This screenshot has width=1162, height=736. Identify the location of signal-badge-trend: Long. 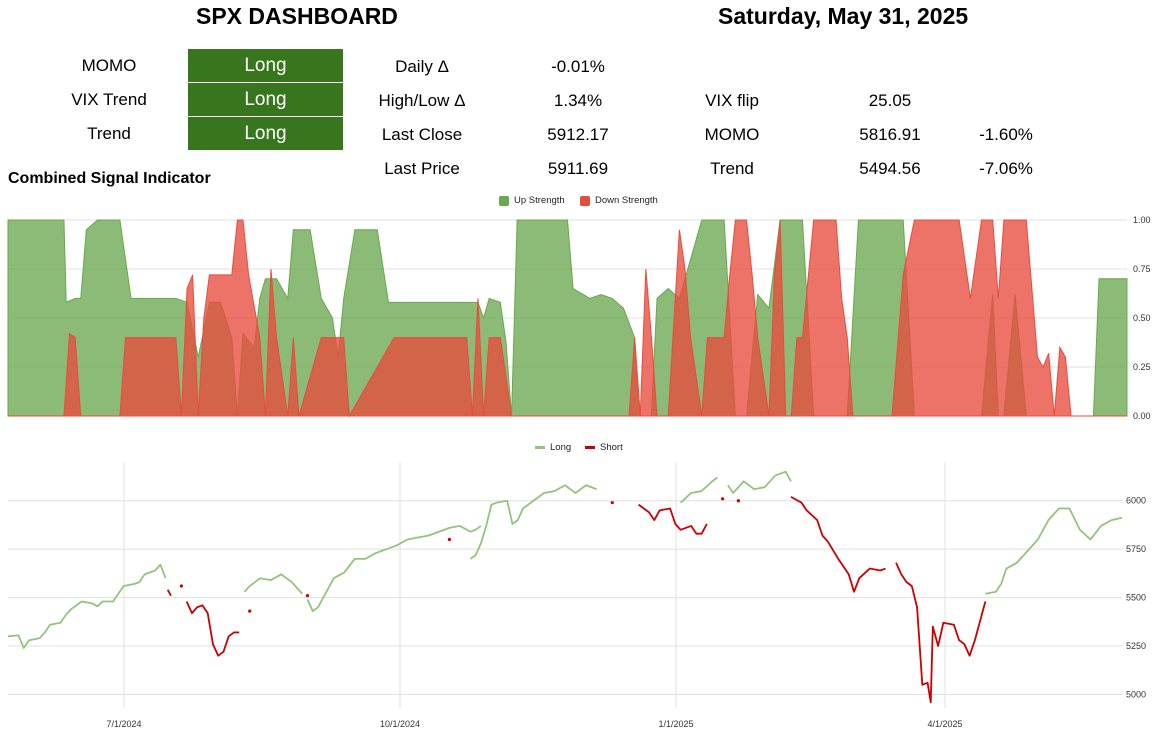
(265, 133).